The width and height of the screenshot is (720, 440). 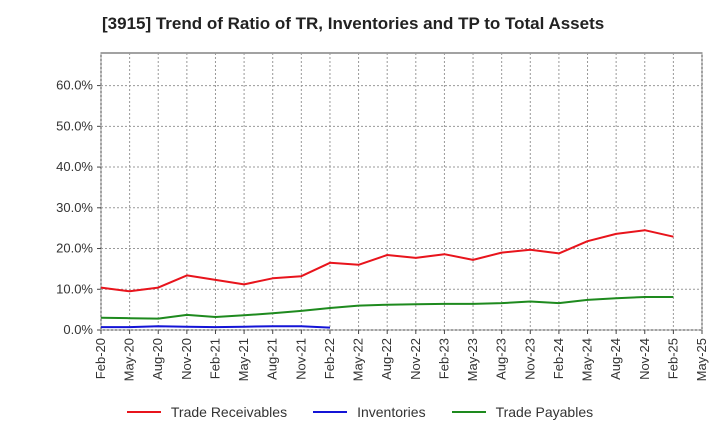 What do you see at coordinates (443, 358) in the screenshot?
I see `x-tick-label: Feb-23` at bounding box center [443, 358].